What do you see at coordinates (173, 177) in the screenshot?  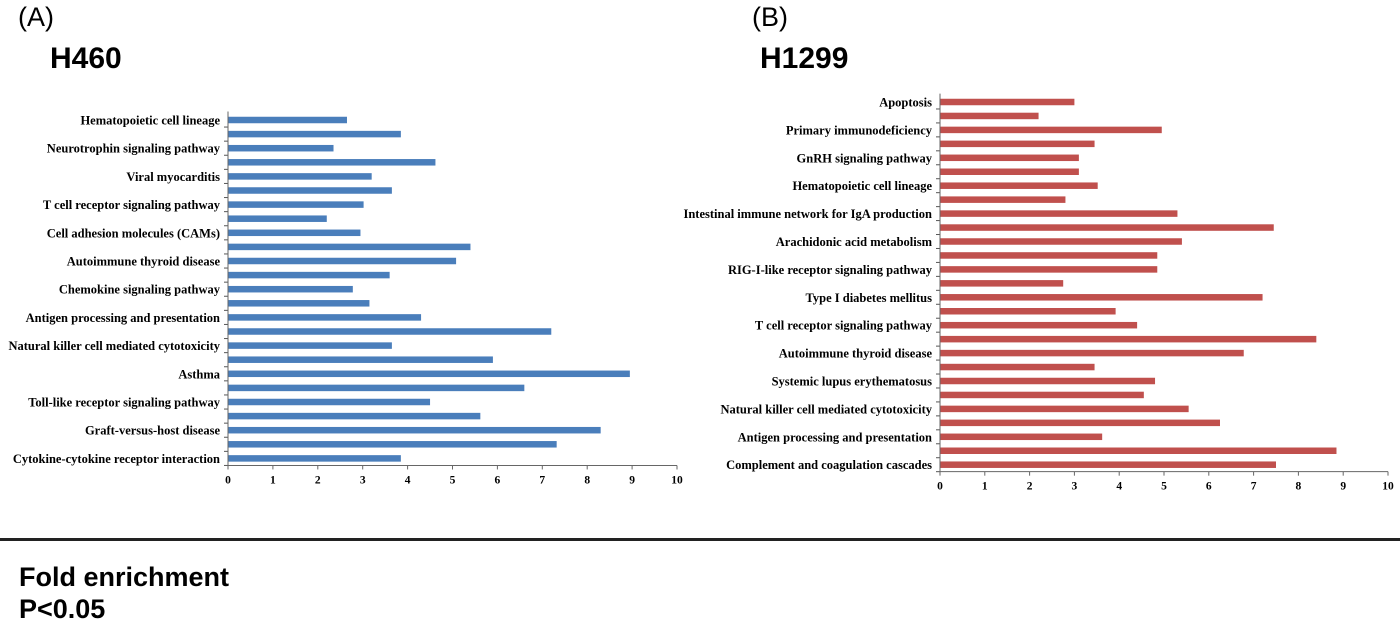 I see `h460-category-label: Viral myocarditis` at bounding box center [173, 177].